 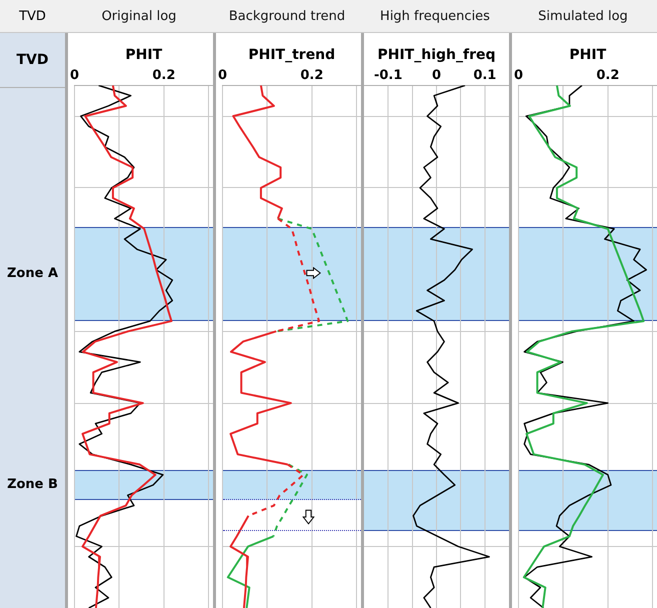 I want to click on chart-title: Original log, so click(x=139, y=16).